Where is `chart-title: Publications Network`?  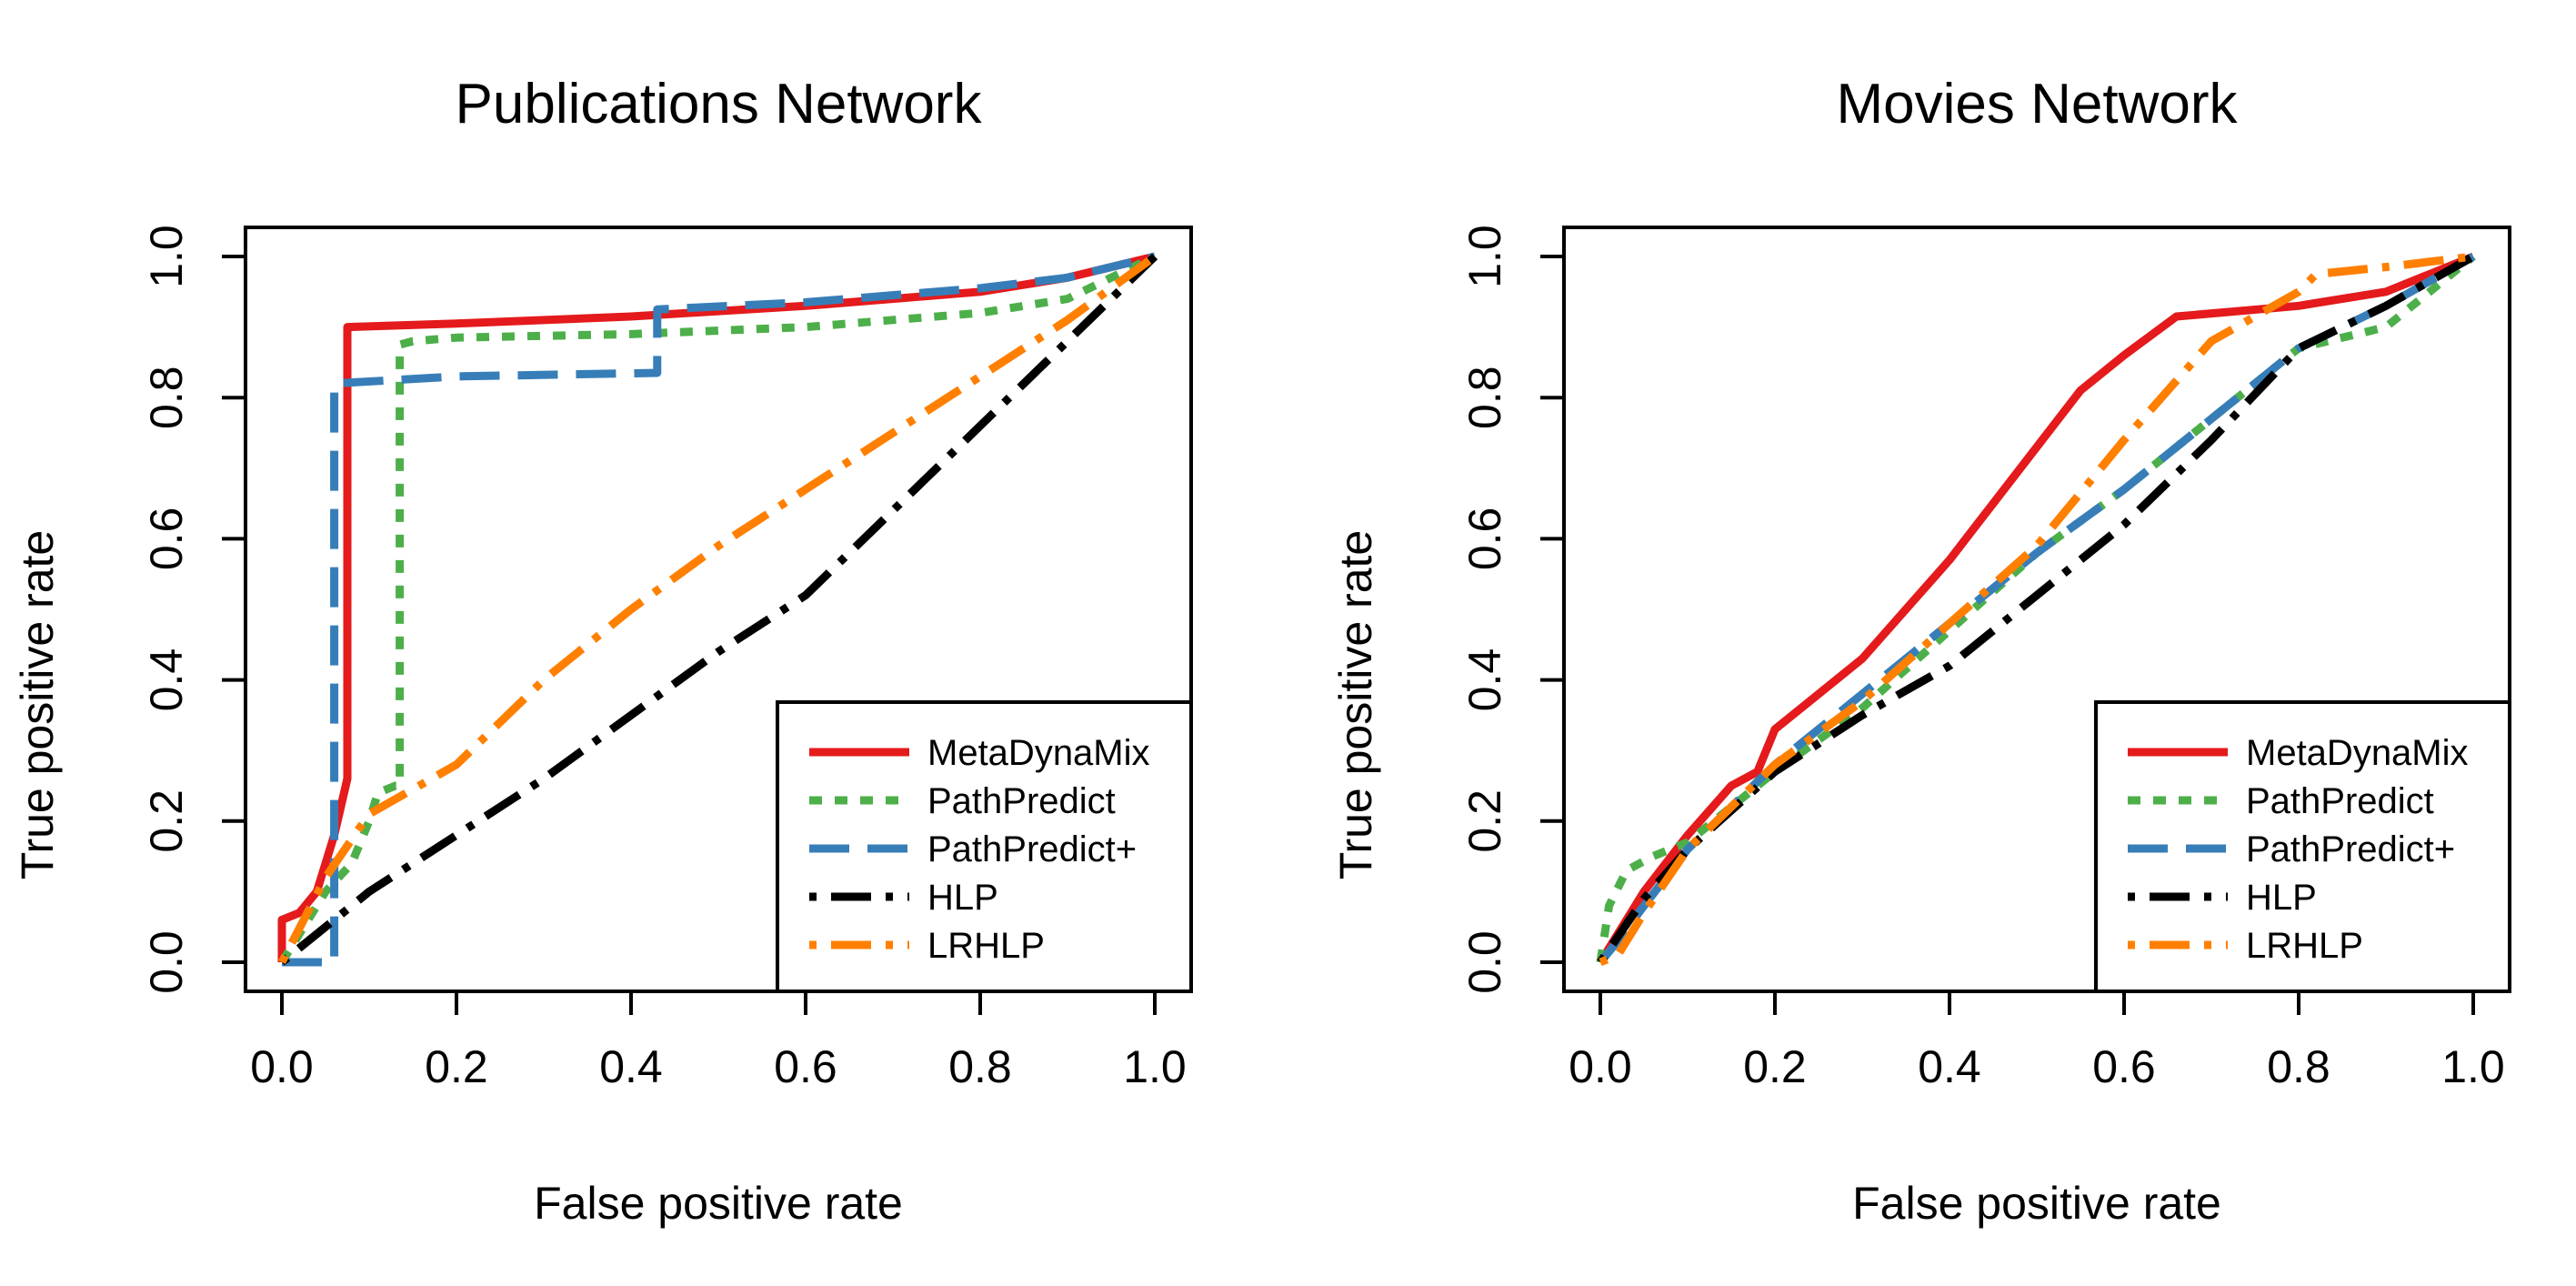
chart-title: Publications Network is located at coordinates (720, 104).